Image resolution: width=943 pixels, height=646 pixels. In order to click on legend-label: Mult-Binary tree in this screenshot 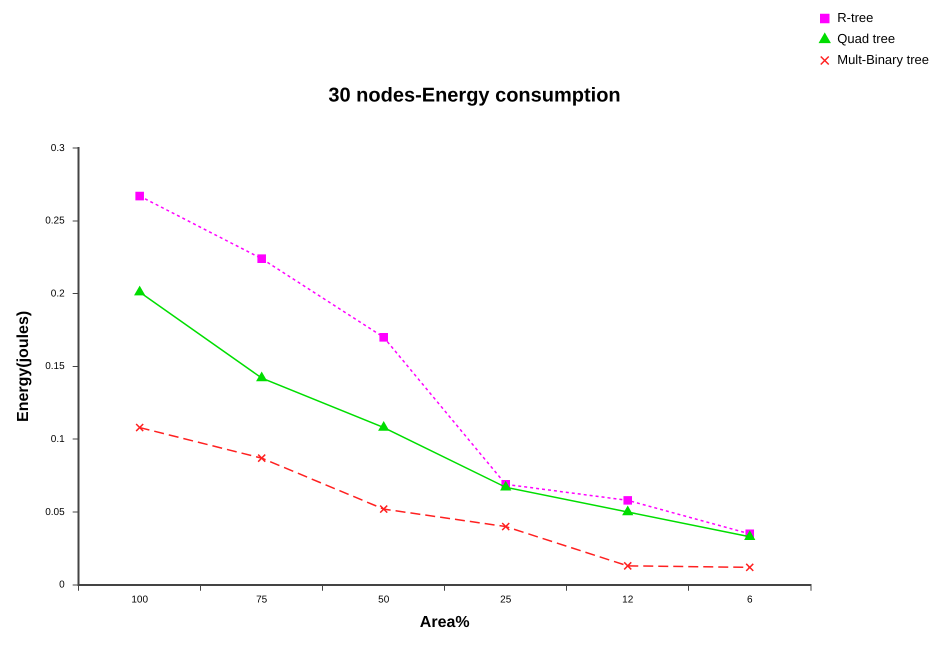, I will do `click(883, 60)`.